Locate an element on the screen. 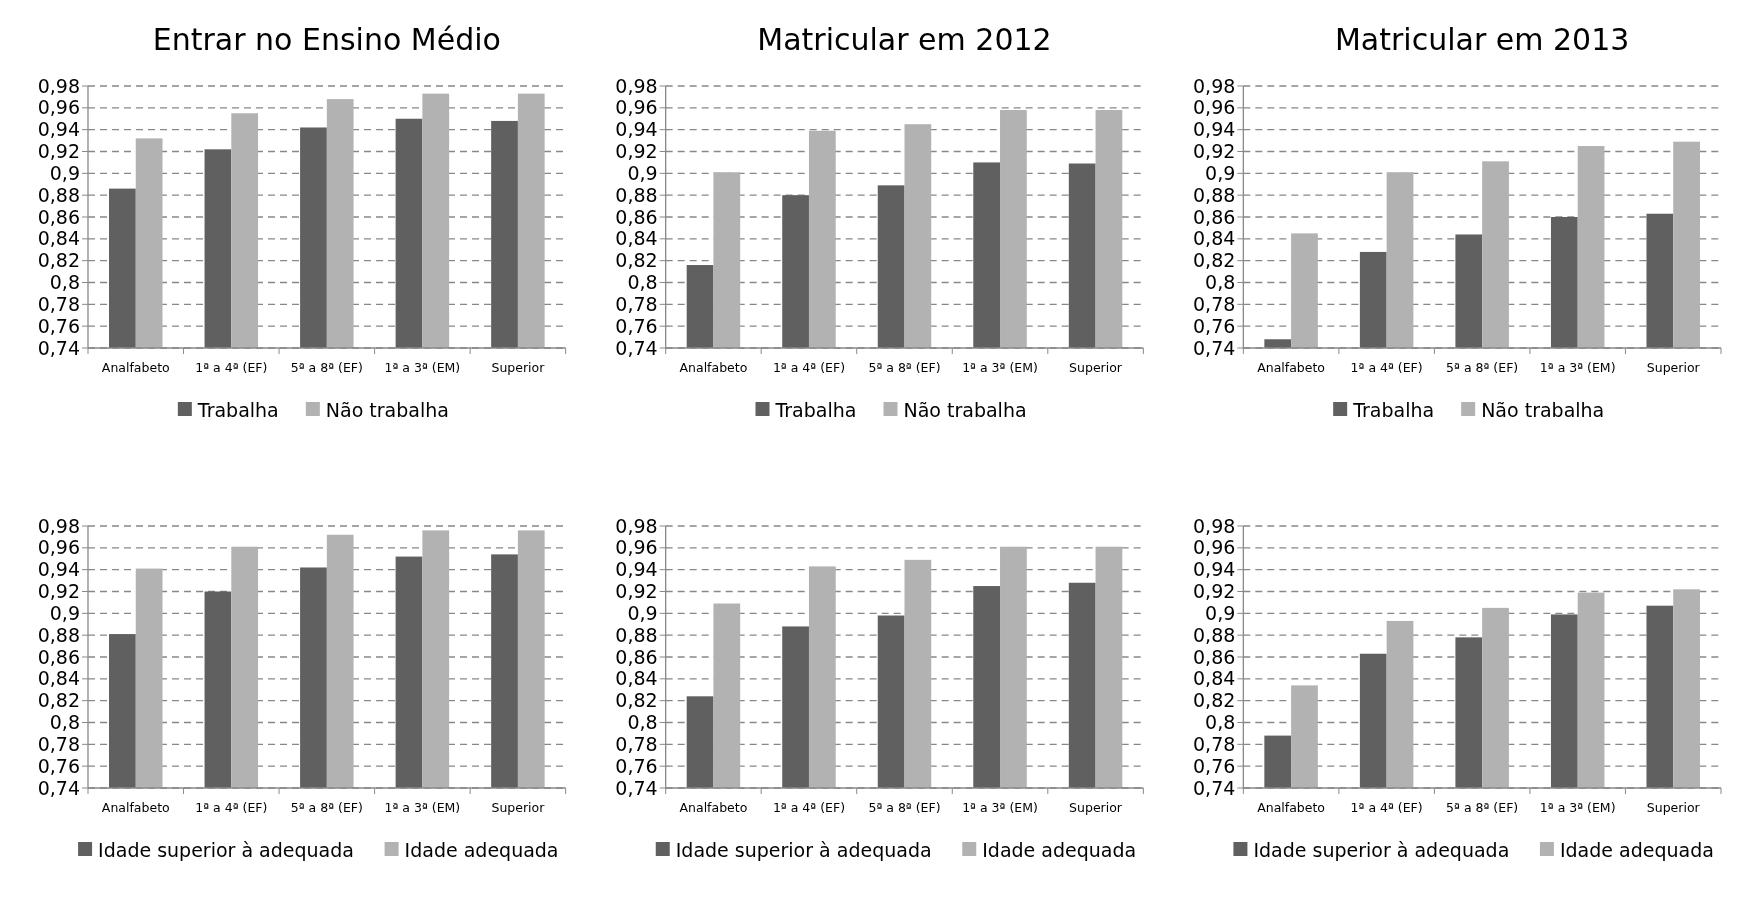  chart-title: Matricular em 2012 is located at coordinates (904, 39).